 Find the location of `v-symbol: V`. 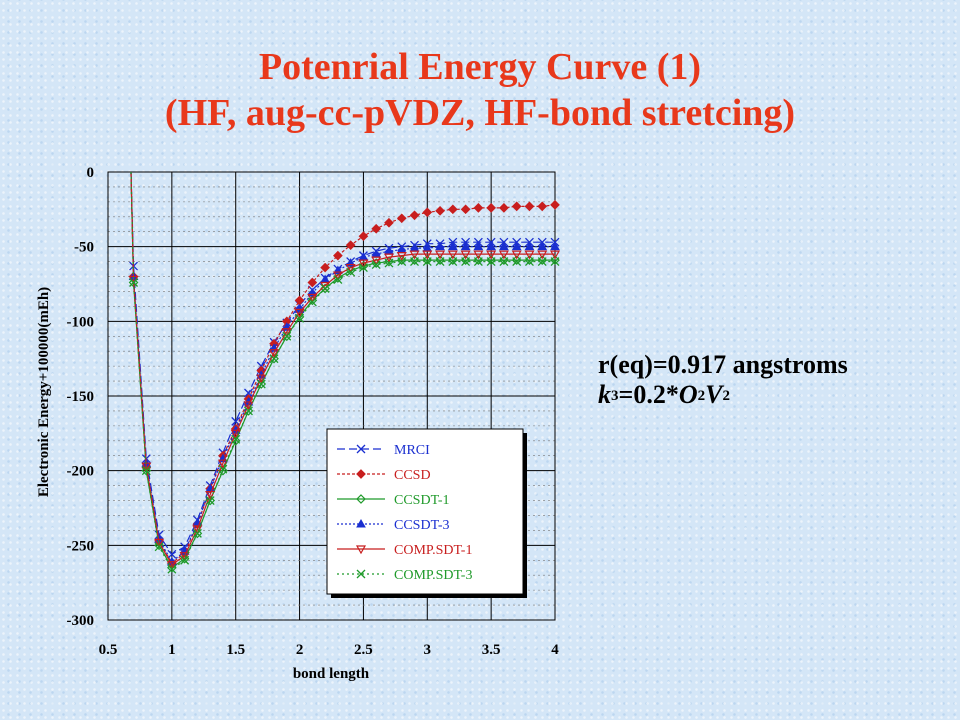

v-symbol: V is located at coordinates (714, 394).